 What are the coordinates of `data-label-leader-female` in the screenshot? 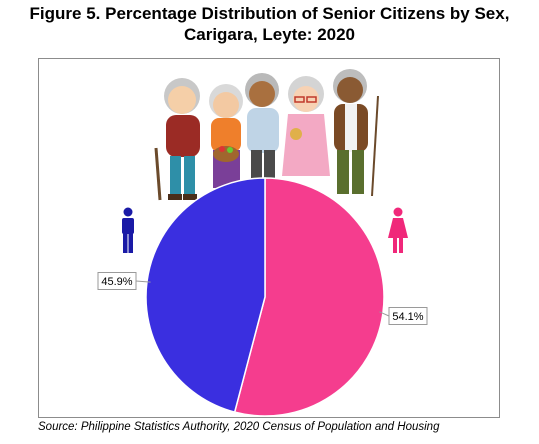 It's located at (384, 314).